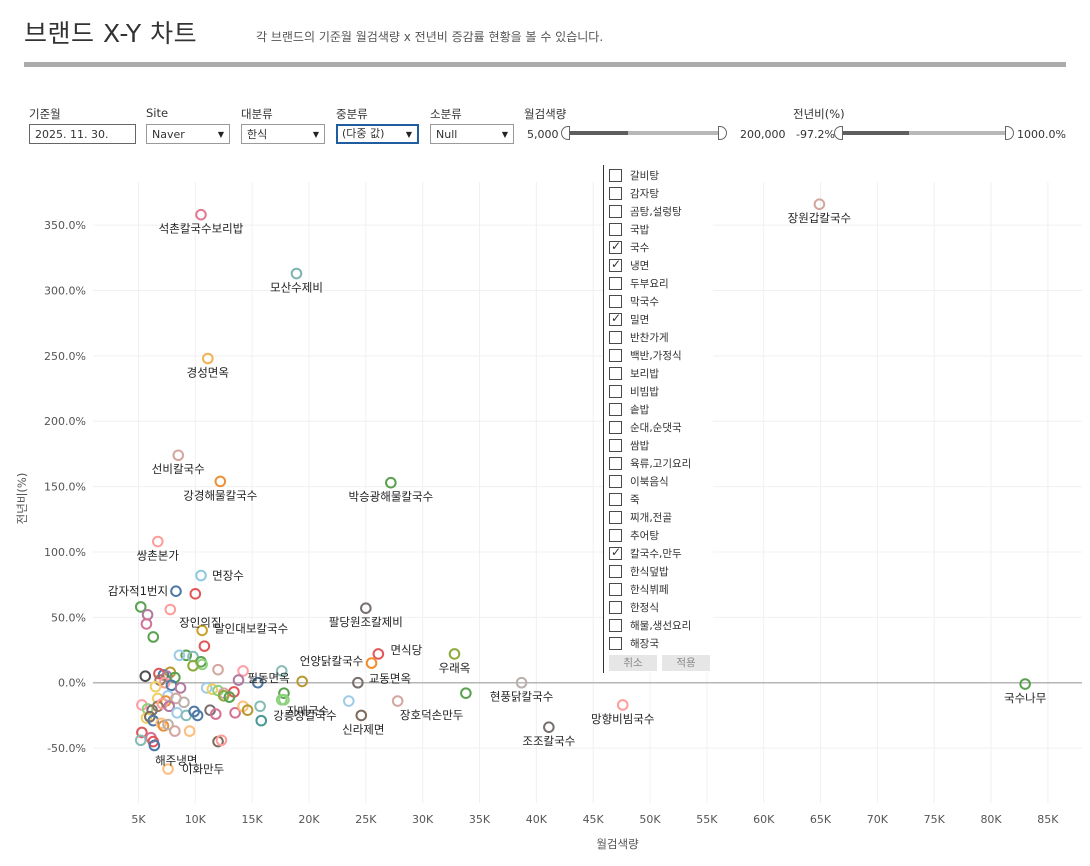  What do you see at coordinates (629, 409) in the screenshot?
I see `dropdown-option: 솥밥` at bounding box center [629, 409].